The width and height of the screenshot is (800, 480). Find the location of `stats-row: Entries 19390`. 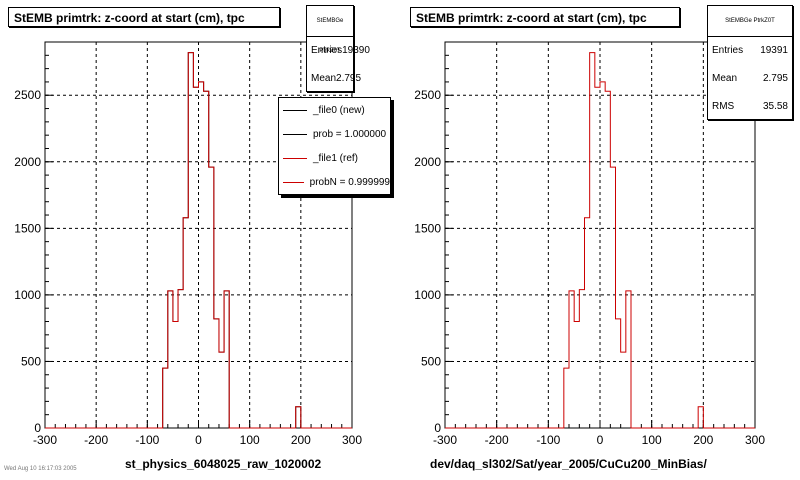

stats-row: Entries 19390 is located at coordinates (338, 51).